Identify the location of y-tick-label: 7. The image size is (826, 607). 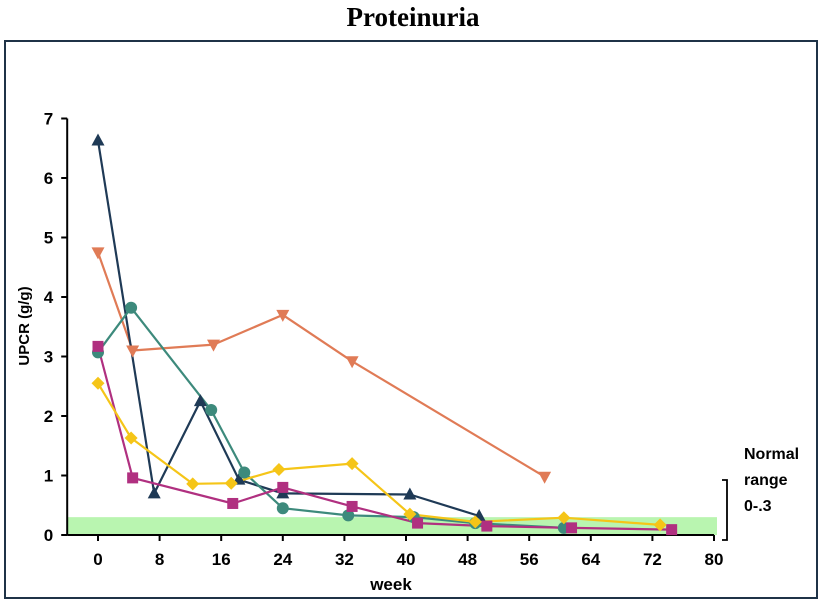
(48, 119).